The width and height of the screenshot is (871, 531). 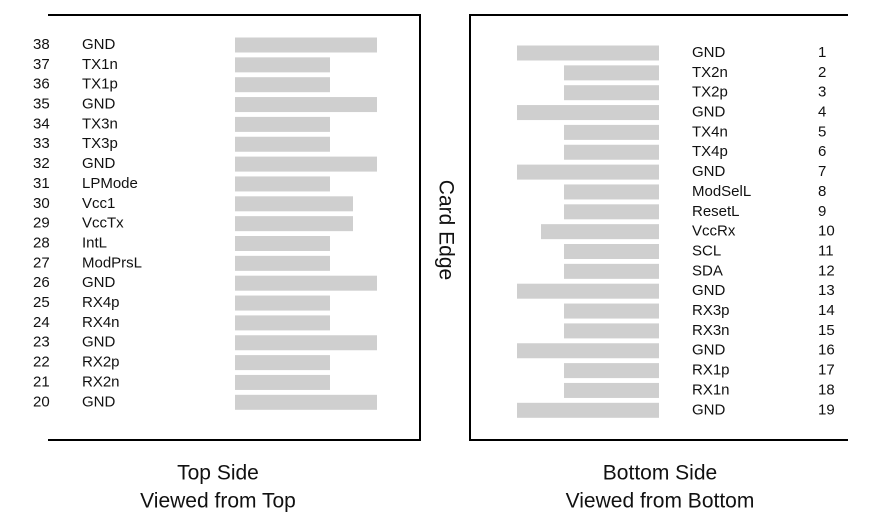 What do you see at coordinates (822, 52) in the screenshot?
I see `pin-number: 1` at bounding box center [822, 52].